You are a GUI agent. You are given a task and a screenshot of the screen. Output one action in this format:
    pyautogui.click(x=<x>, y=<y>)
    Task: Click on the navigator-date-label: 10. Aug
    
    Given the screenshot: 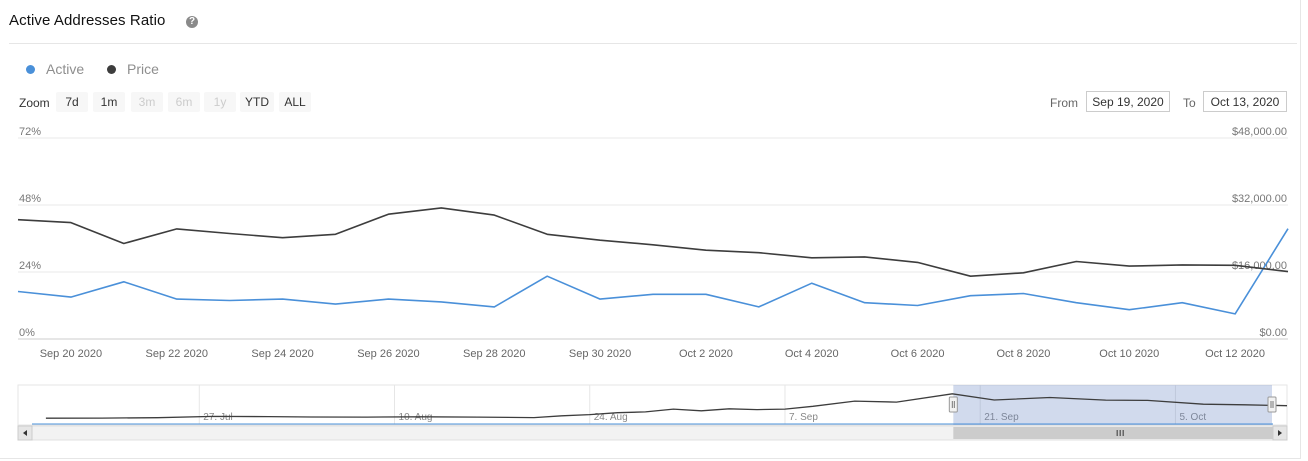 What is the action you would take?
    pyautogui.click(x=416, y=417)
    